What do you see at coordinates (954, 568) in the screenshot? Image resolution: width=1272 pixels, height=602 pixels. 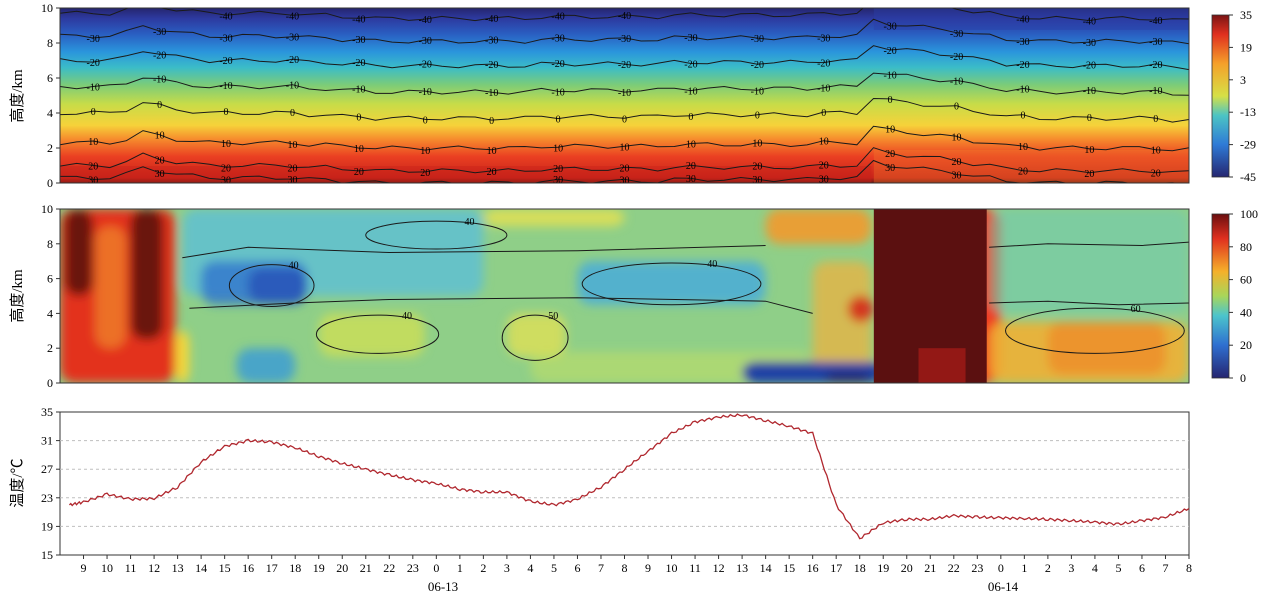 I see `xtick-label: 22` at bounding box center [954, 568].